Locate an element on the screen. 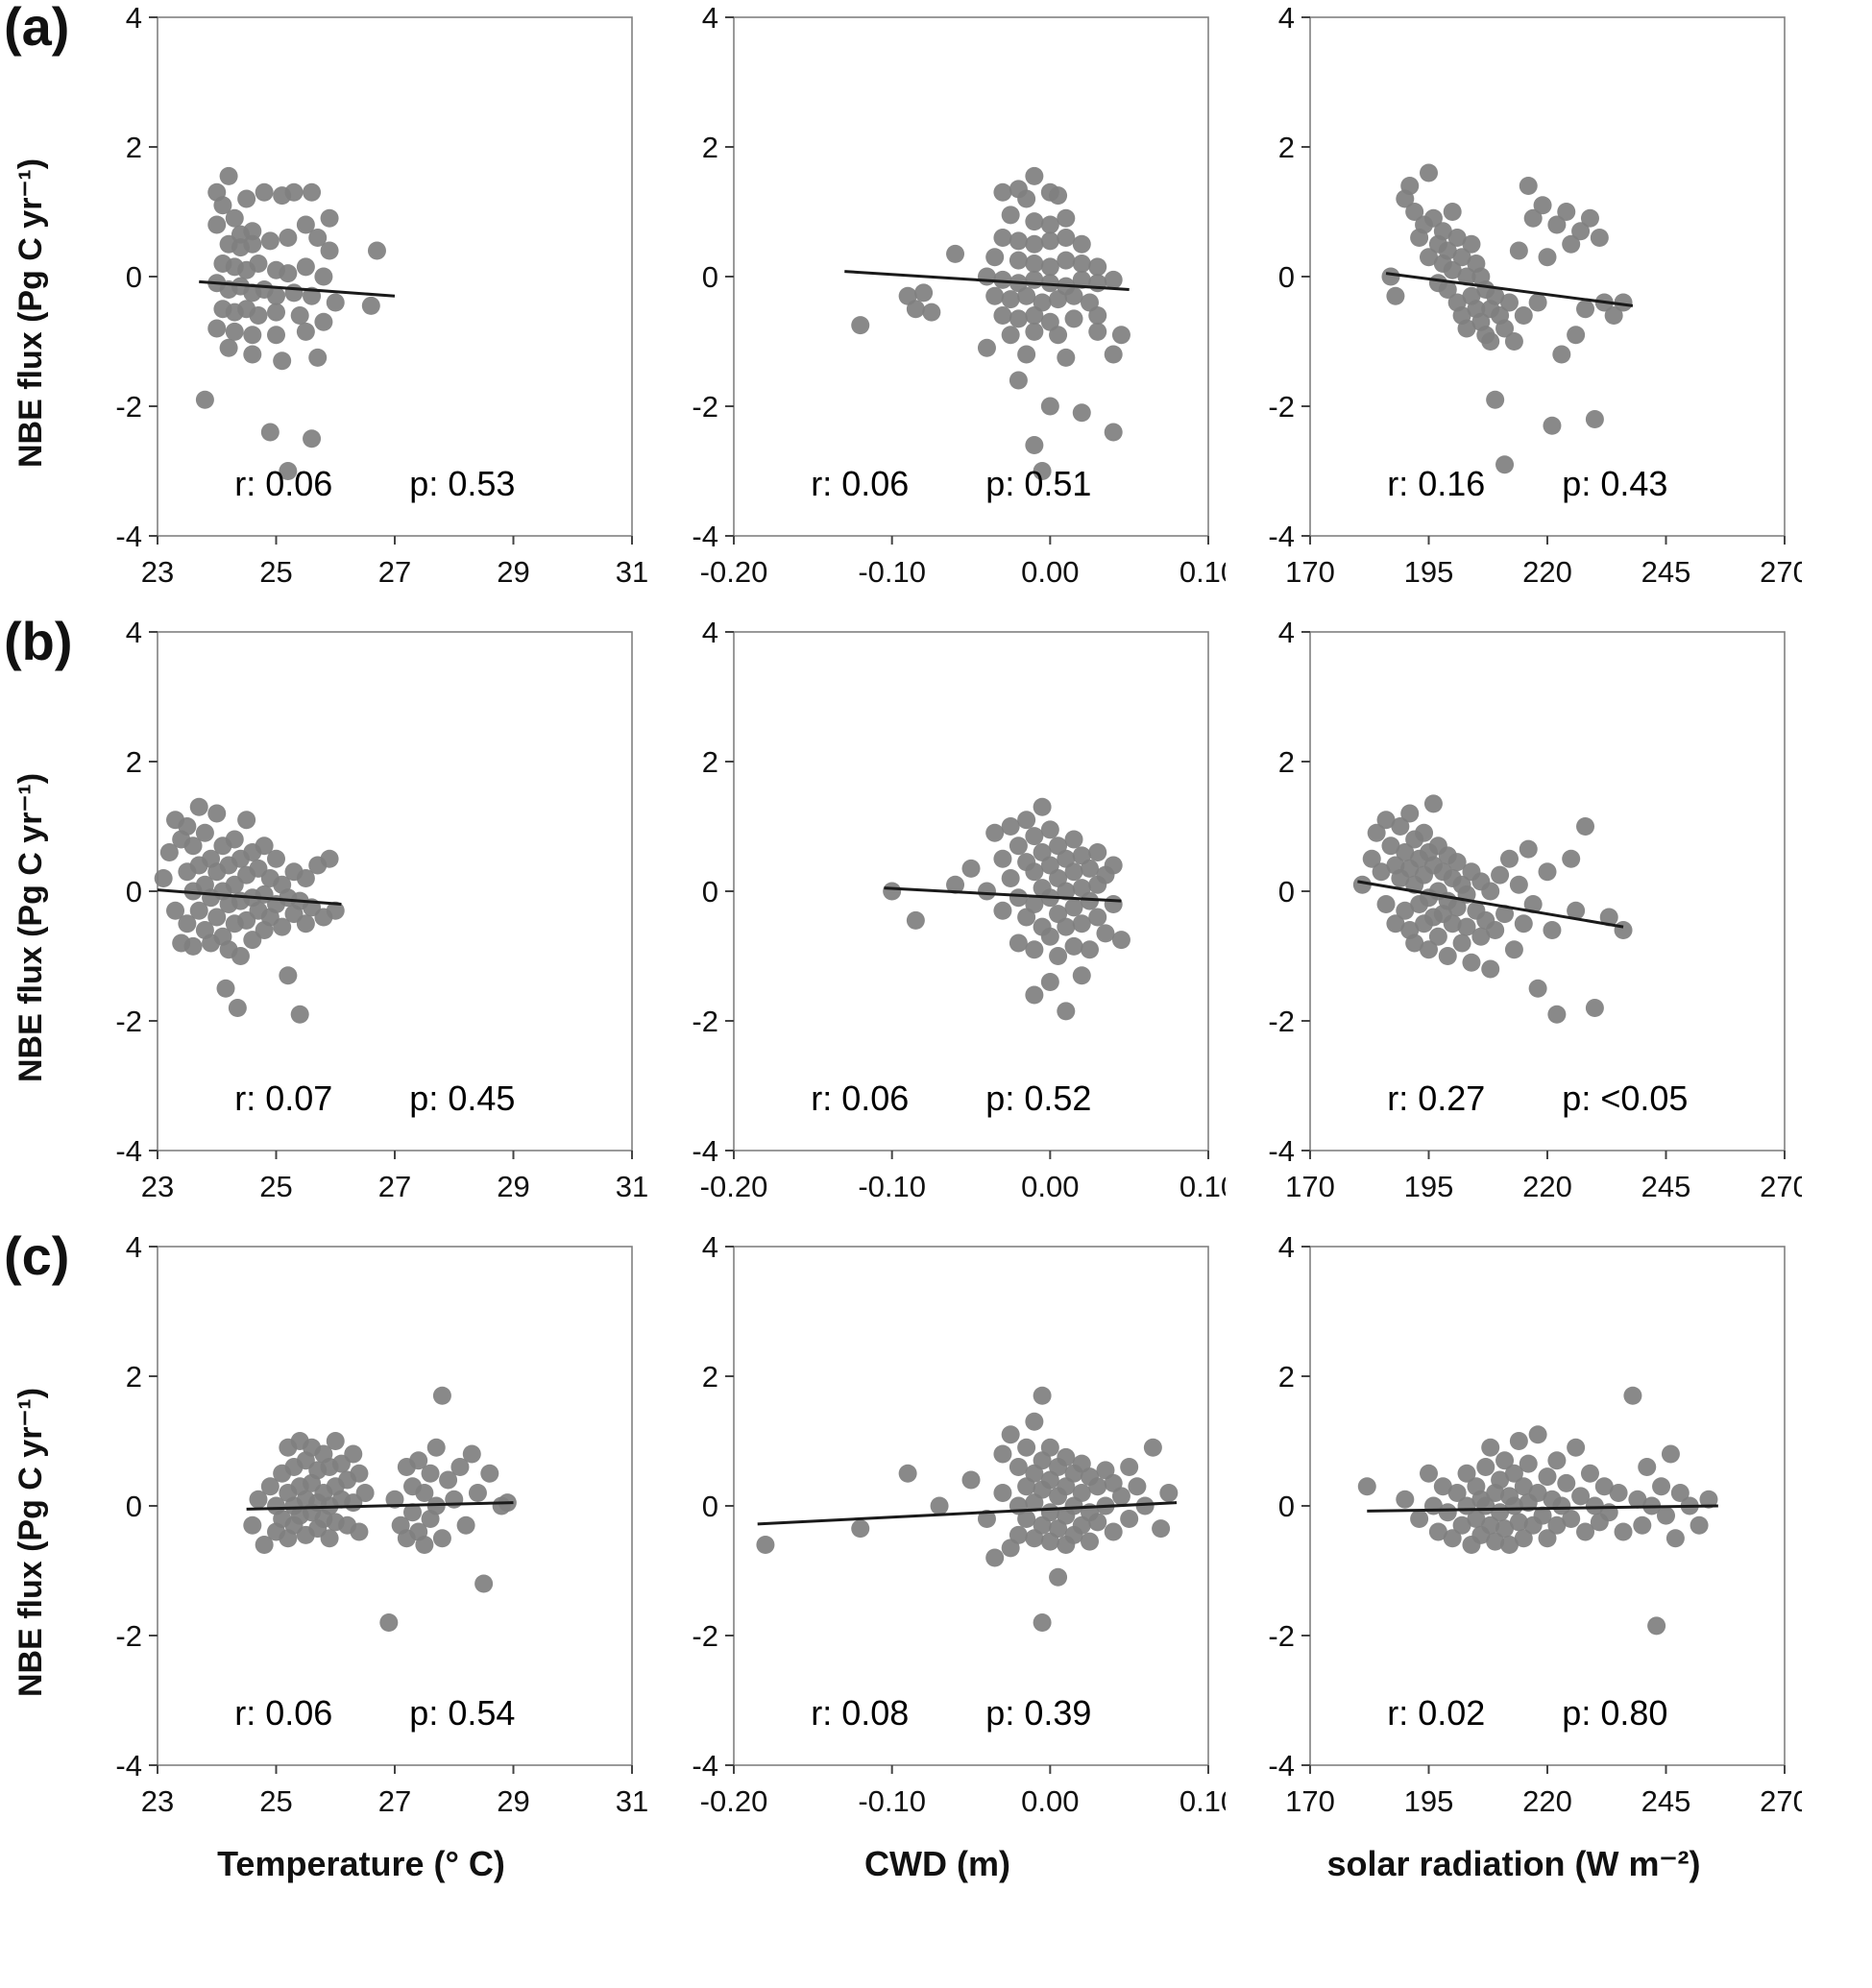 This screenshot has height=1988, width=1872. x-axis-title: CWD (m) is located at coordinates (937, 1863).